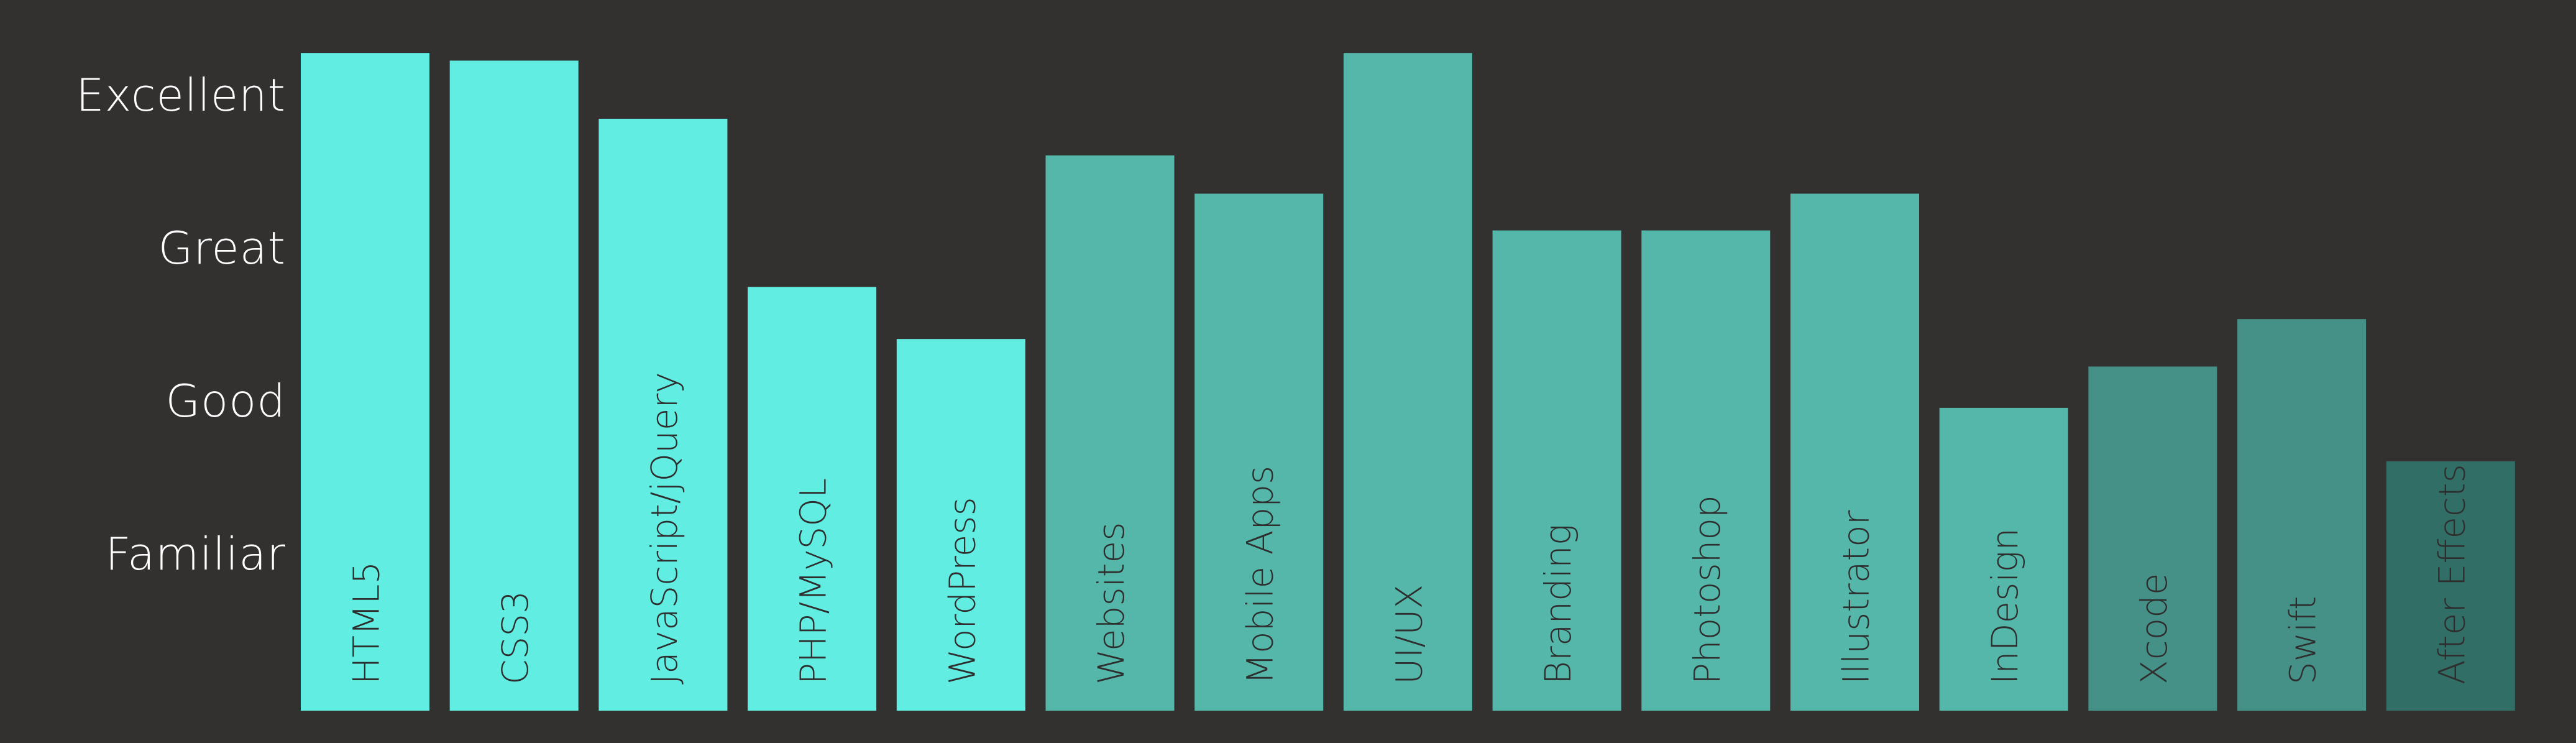 This screenshot has height=743, width=2576. I want to click on bar-css3, so click(514, 385).